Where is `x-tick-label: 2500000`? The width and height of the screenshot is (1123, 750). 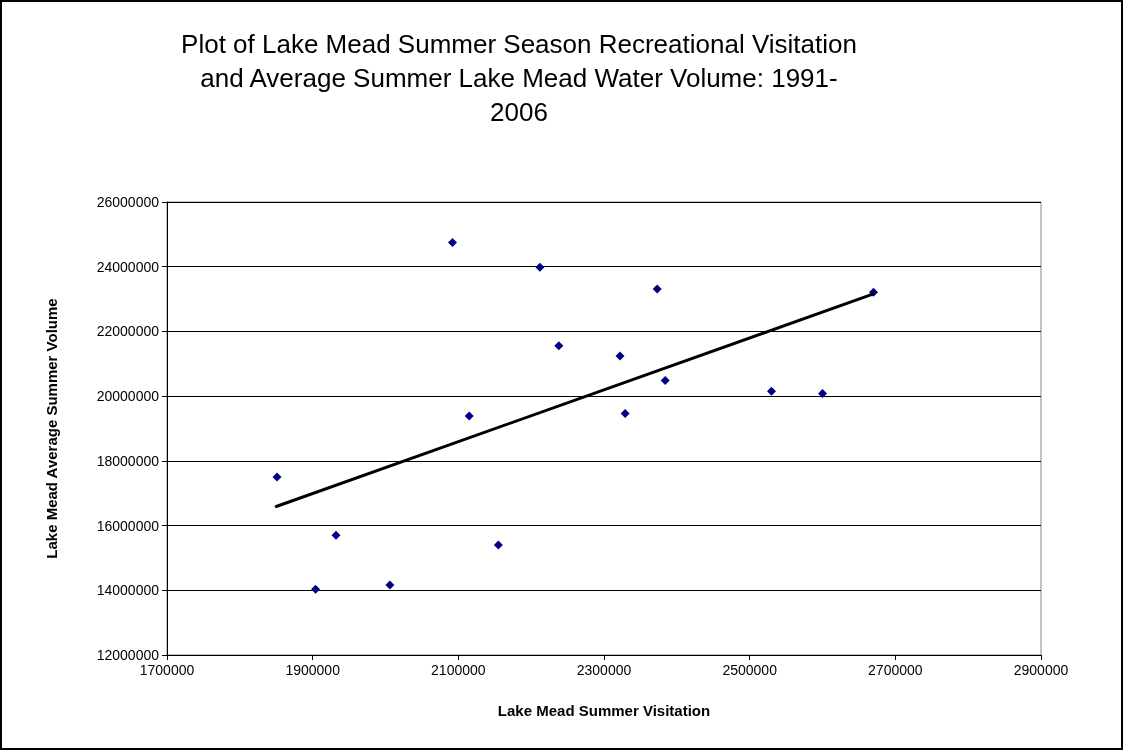 x-tick-label: 2500000 is located at coordinates (750, 670).